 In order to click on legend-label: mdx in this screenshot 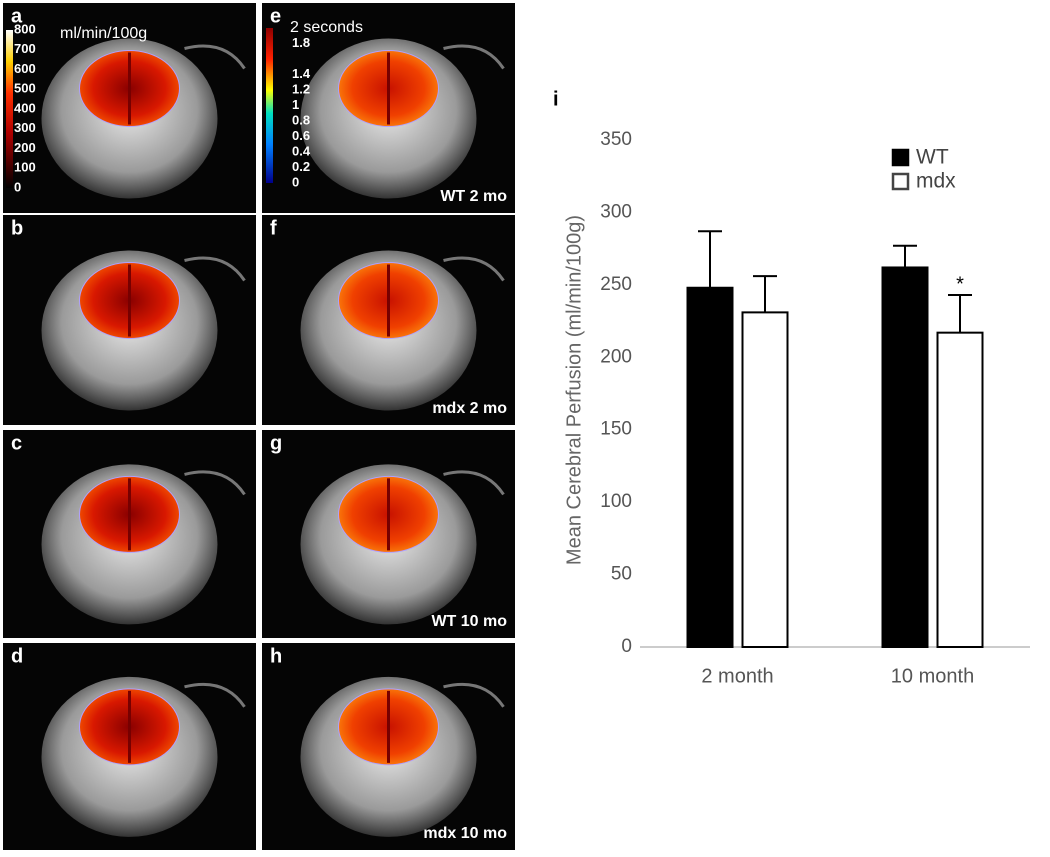, I will do `click(936, 181)`.